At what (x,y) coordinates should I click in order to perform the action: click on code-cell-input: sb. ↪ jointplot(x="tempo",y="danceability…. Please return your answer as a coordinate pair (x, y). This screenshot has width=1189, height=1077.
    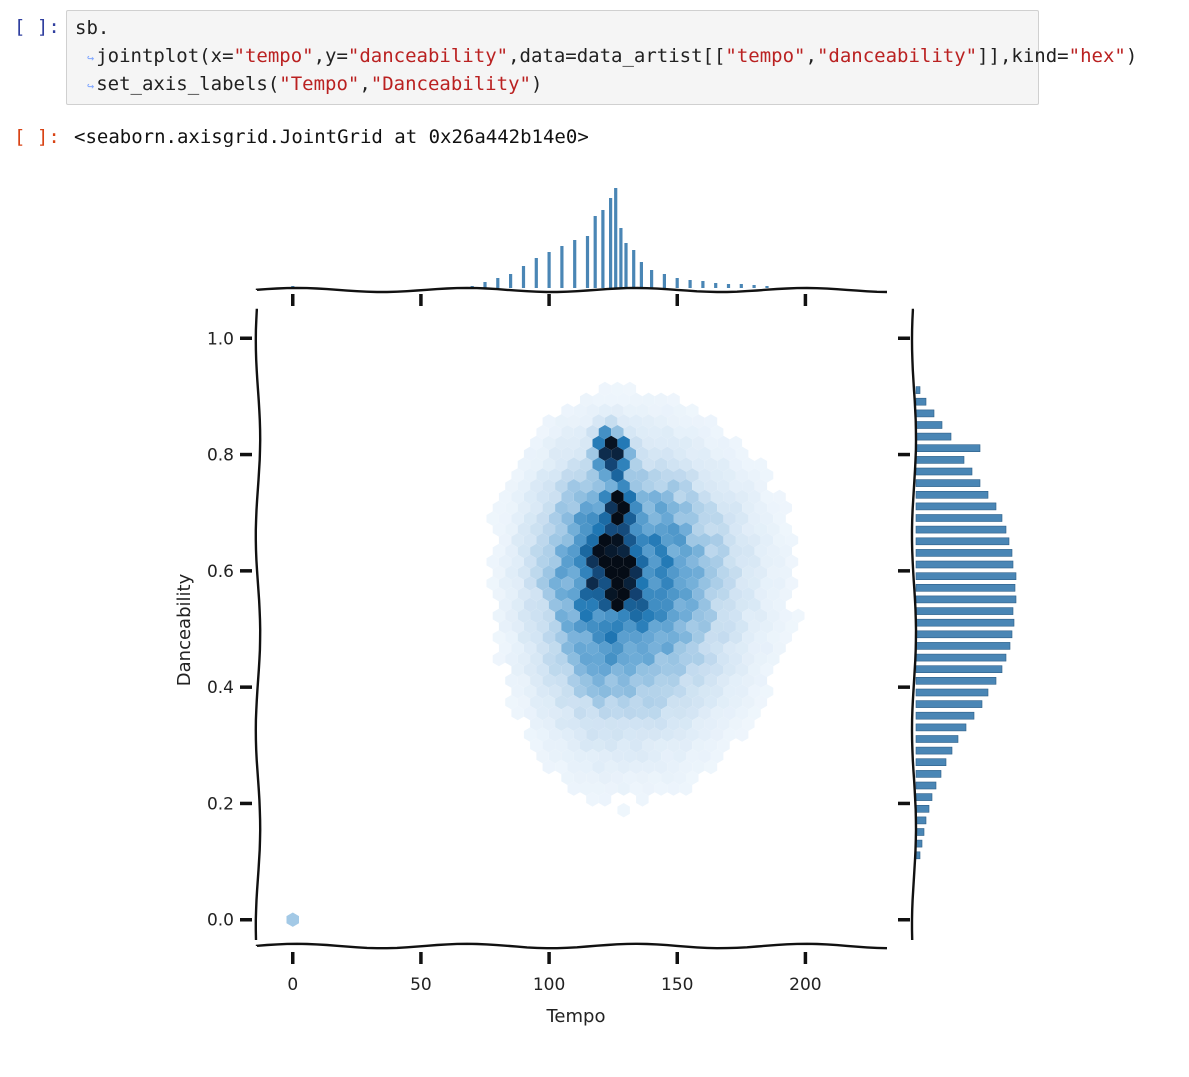
    Looking at the image, I should click on (601, 57).